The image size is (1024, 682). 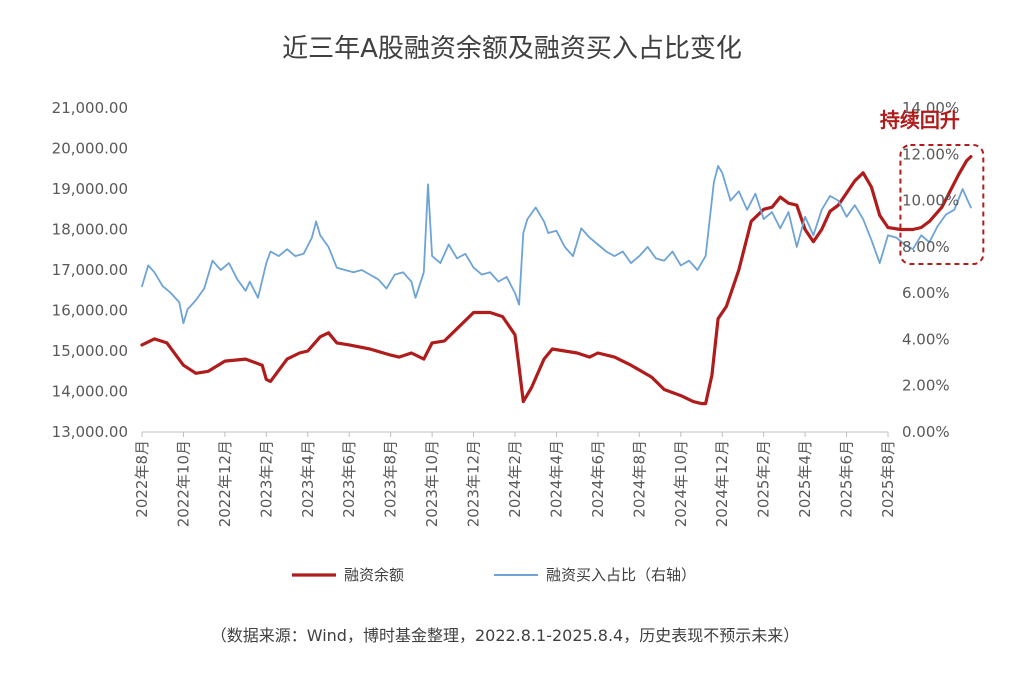 What do you see at coordinates (90, 270) in the screenshot?
I see `left-axis-tick-label: 17,000.00` at bounding box center [90, 270].